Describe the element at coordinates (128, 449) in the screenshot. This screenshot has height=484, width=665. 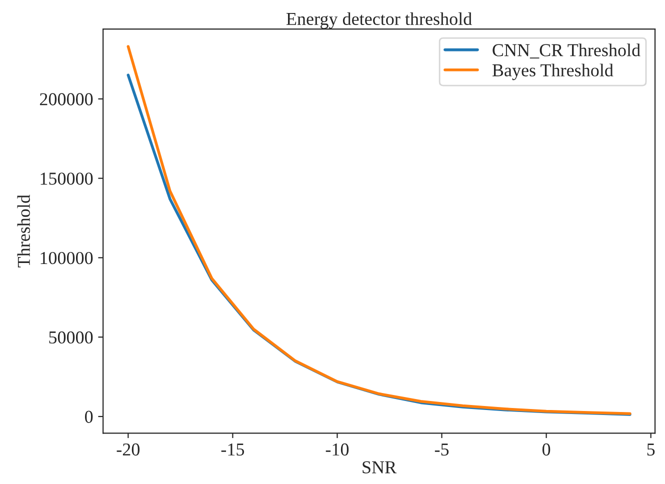
I see `x-tick-label: -20` at that location.